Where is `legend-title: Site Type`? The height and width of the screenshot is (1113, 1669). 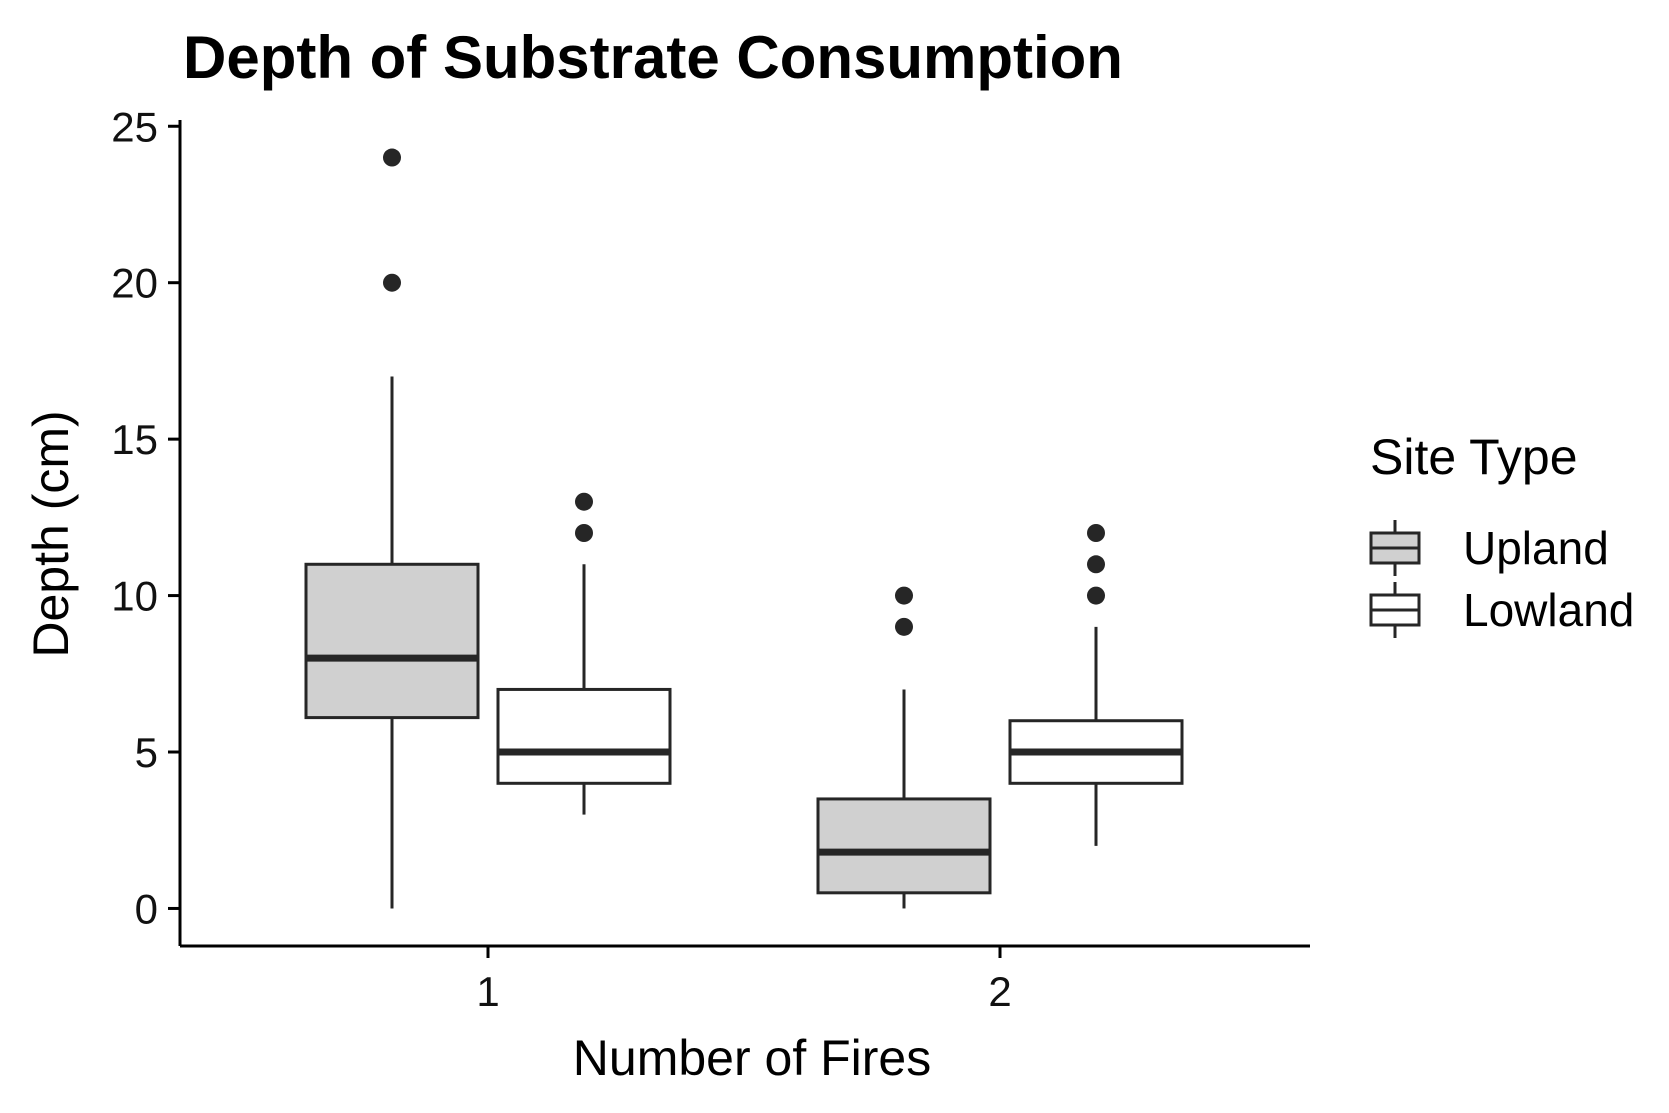 legend-title: Site Type is located at coordinates (1474, 457).